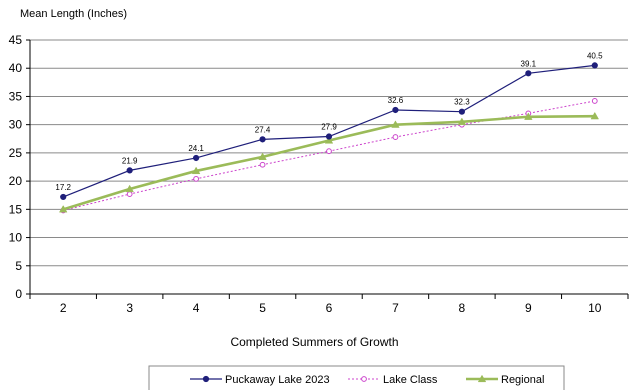 The width and height of the screenshot is (629, 390). Describe the element at coordinates (396, 100) in the screenshot. I see `data-label: 32.6` at that location.